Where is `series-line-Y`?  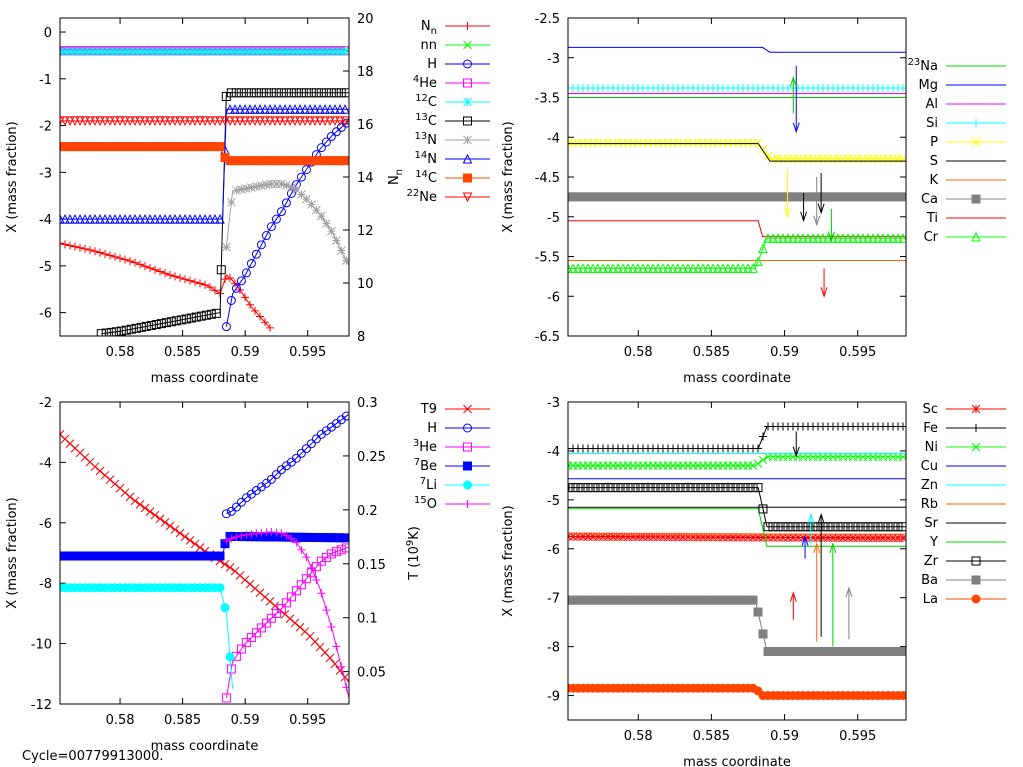 series-line-Y is located at coordinates (737, 527).